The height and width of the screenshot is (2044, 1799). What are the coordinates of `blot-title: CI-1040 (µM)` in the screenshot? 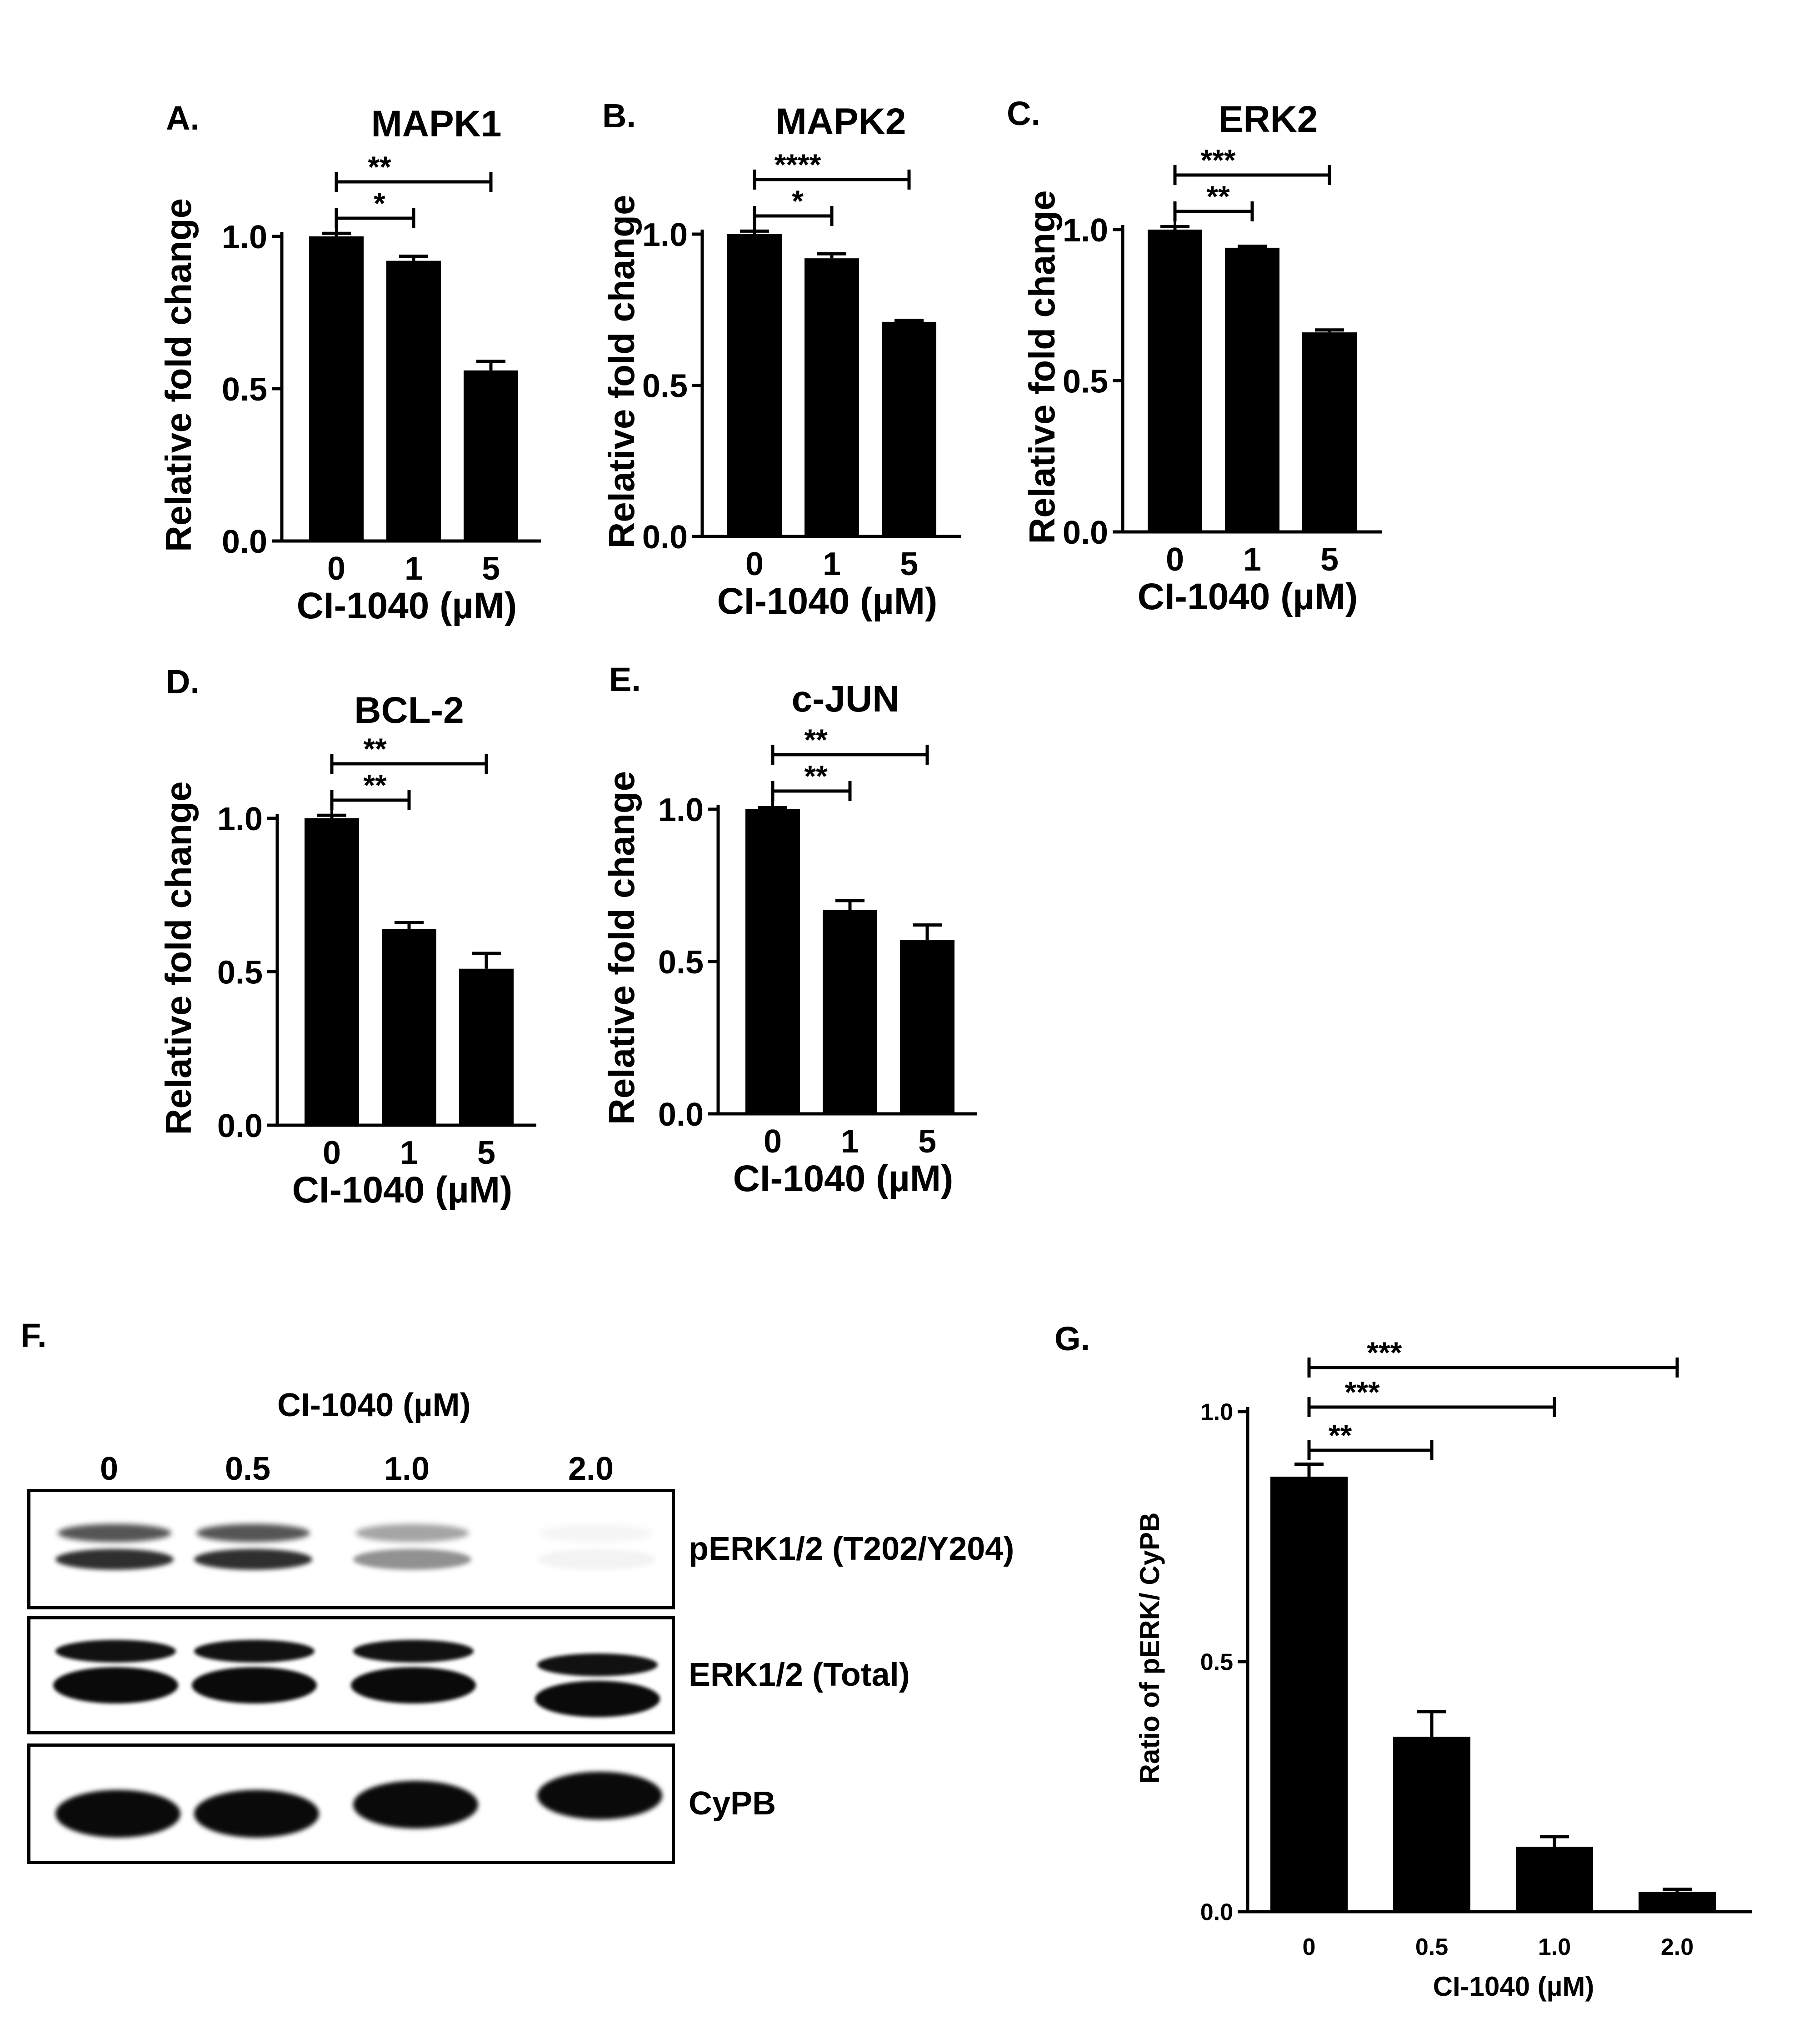 It's located at (374, 1405).